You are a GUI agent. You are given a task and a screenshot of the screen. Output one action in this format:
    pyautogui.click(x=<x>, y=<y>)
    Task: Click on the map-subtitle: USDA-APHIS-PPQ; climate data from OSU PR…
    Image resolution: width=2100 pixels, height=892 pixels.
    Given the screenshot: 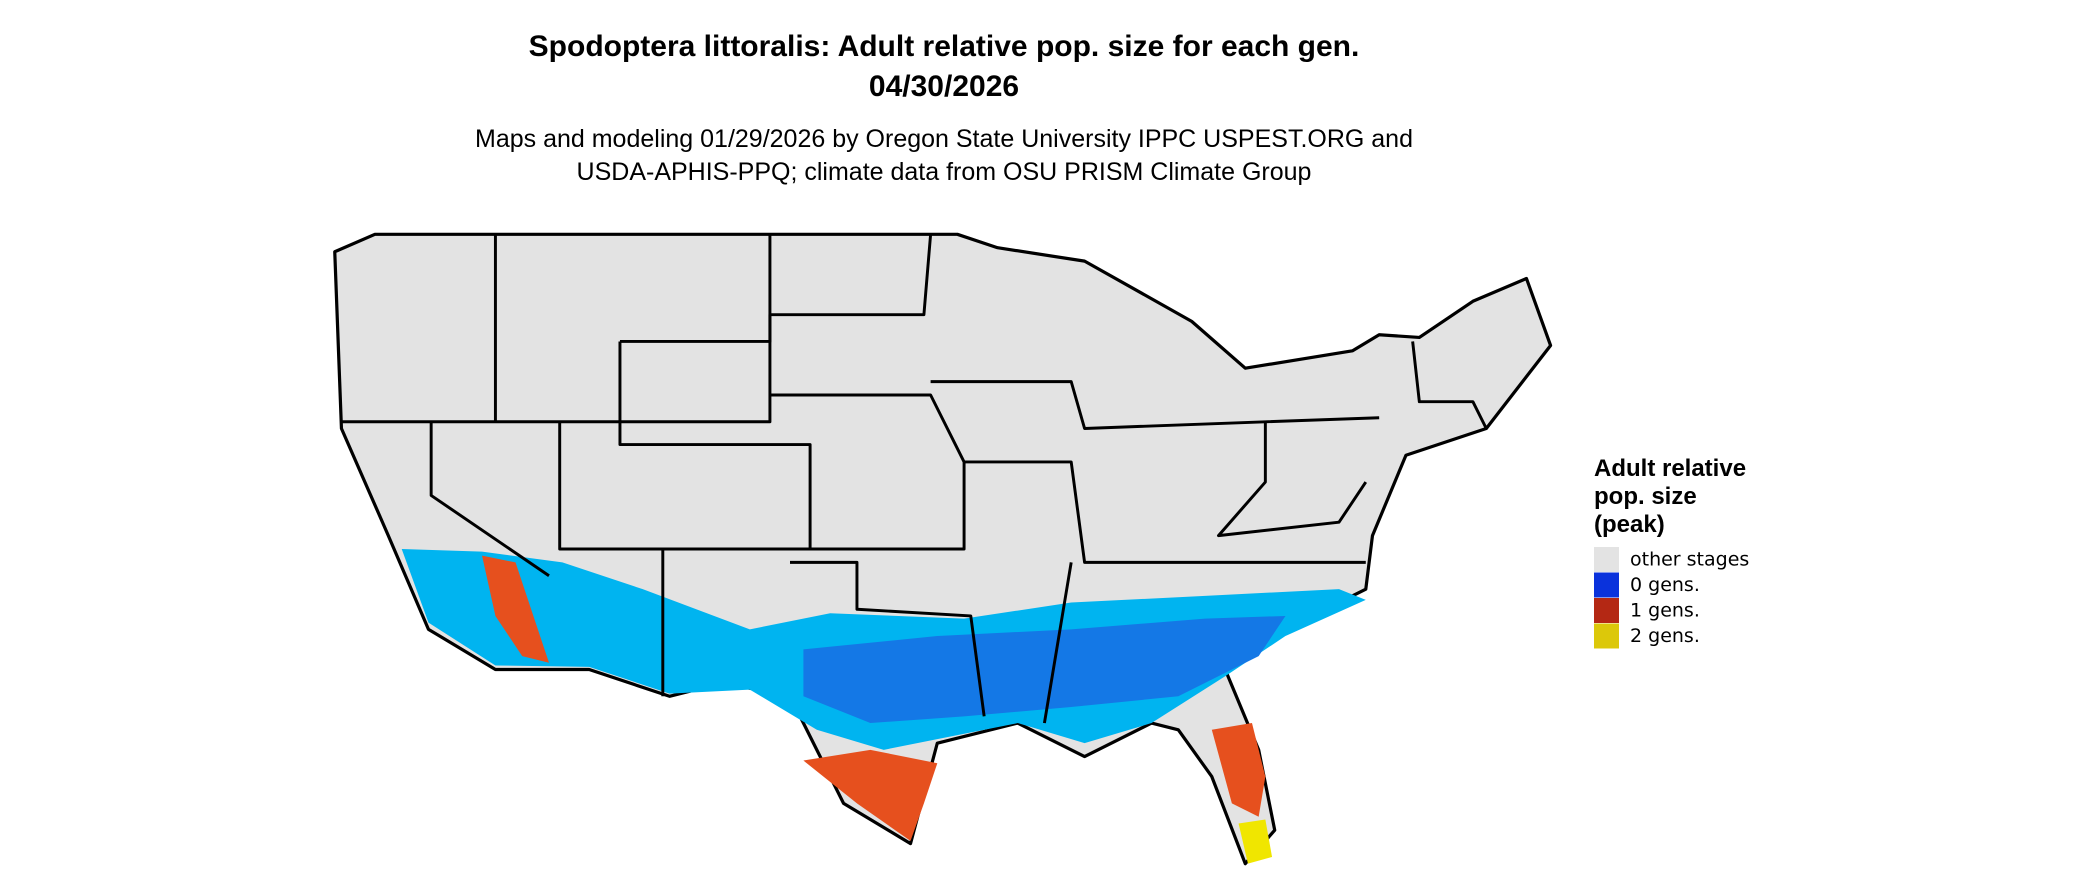 What is the action you would take?
    pyautogui.click(x=944, y=172)
    